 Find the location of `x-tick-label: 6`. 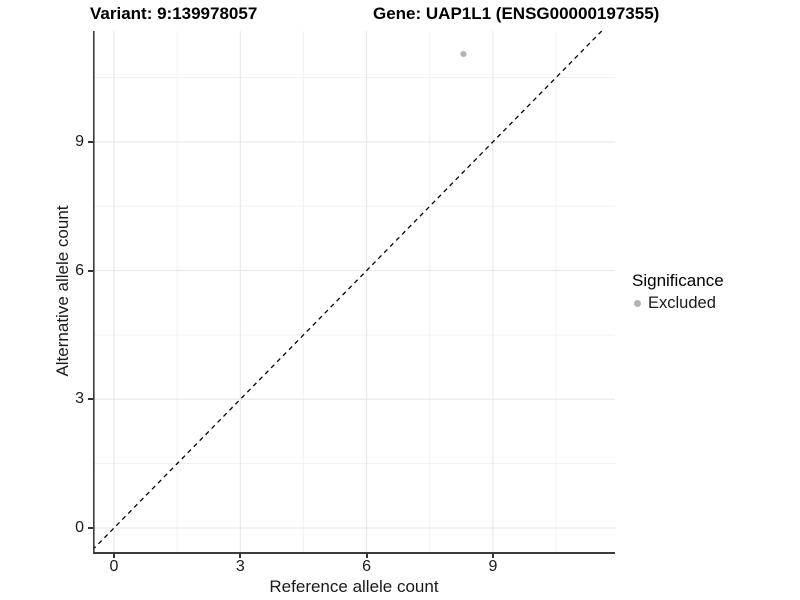

x-tick-label: 6 is located at coordinates (367, 566).